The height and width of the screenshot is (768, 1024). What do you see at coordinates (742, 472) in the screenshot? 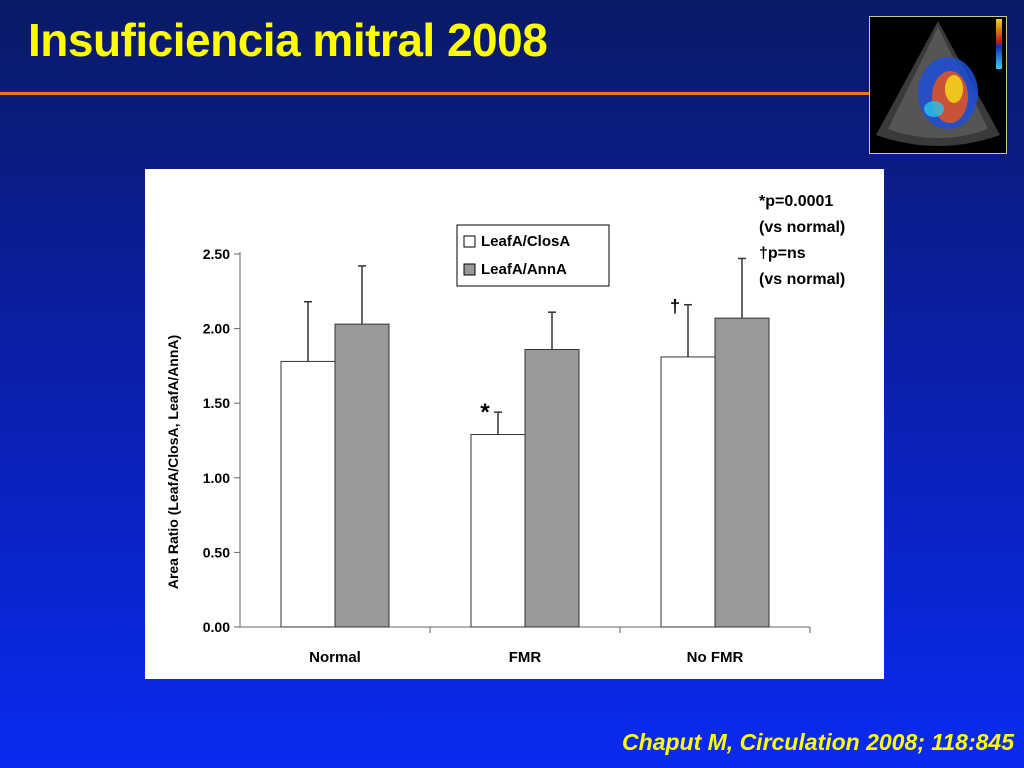
I see `bar-leafa-anna-no-fmr` at bounding box center [742, 472].